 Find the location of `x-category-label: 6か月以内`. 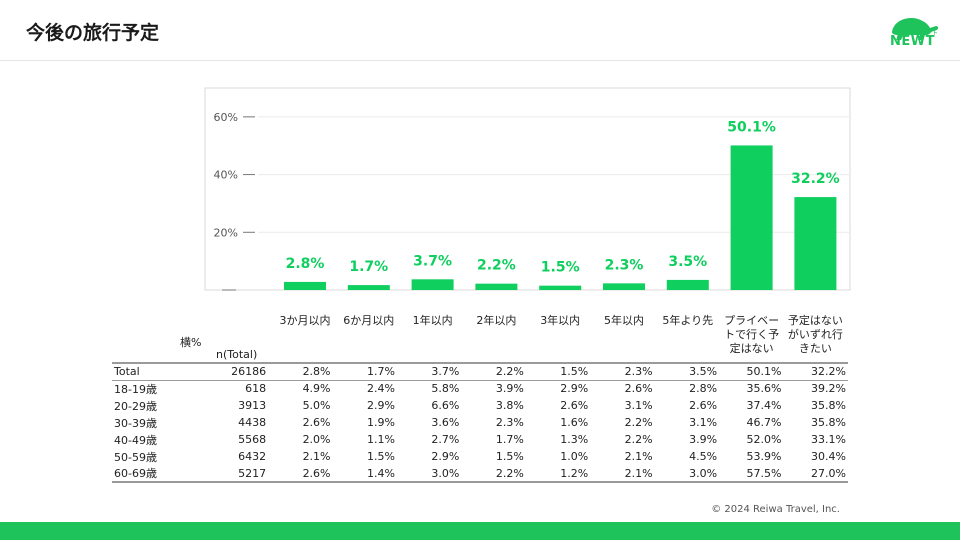

x-category-label: 6か月以内 is located at coordinates (368, 320).